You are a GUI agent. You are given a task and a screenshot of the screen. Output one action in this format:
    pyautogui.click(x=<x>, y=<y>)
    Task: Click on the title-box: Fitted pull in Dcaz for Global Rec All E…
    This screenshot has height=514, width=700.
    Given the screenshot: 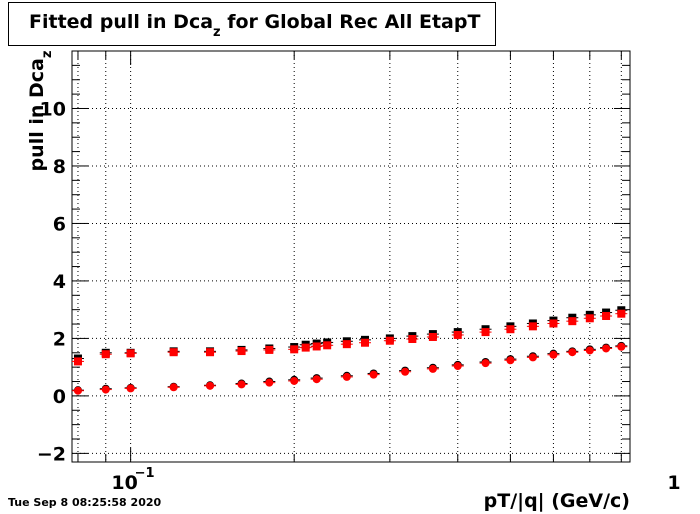 What is the action you would take?
    pyautogui.click(x=252, y=24)
    